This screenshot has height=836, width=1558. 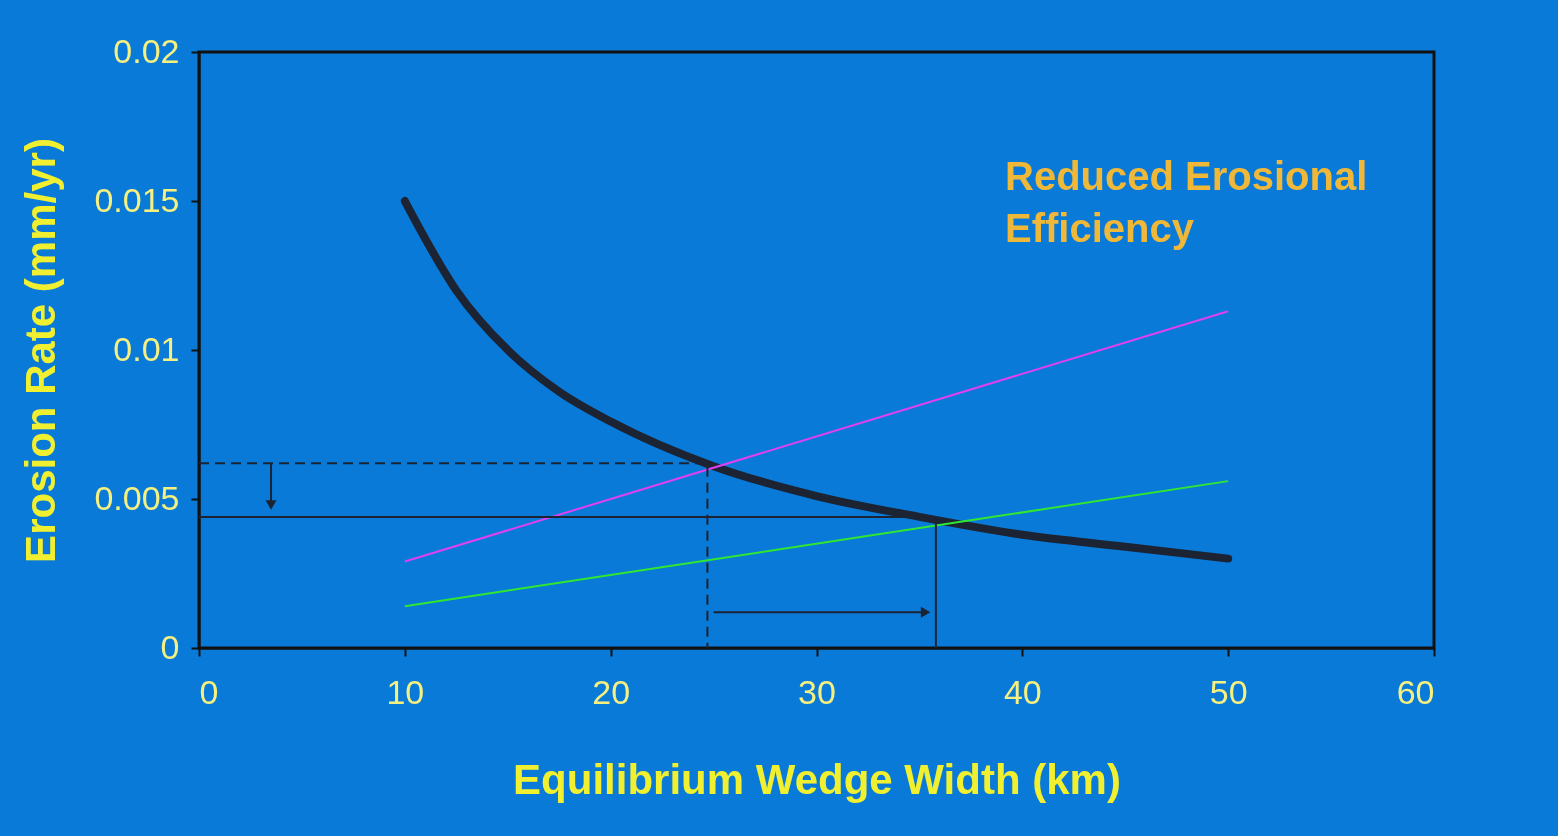 What do you see at coordinates (1228, 691) in the screenshot?
I see `x-tick-label: 50` at bounding box center [1228, 691].